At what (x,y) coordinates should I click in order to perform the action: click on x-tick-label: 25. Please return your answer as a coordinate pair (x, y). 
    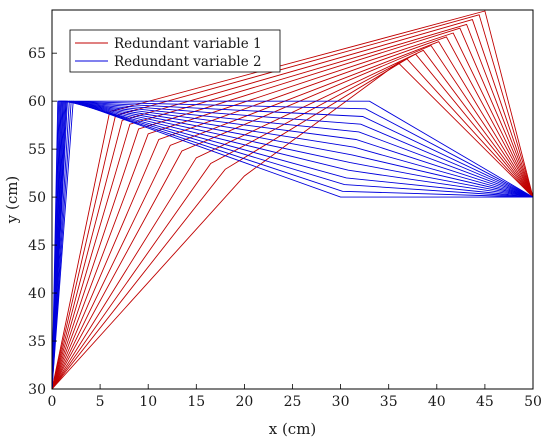
    Looking at the image, I should click on (293, 402).